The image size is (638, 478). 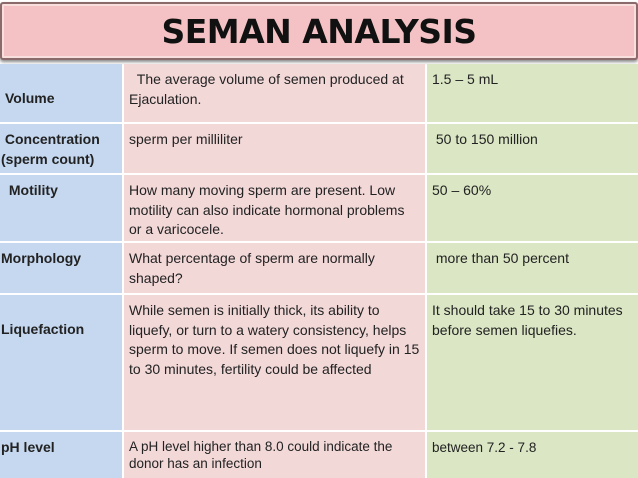 What do you see at coordinates (532, 208) in the screenshot?
I see `normal-value-cell: 50 – 60%` at bounding box center [532, 208].